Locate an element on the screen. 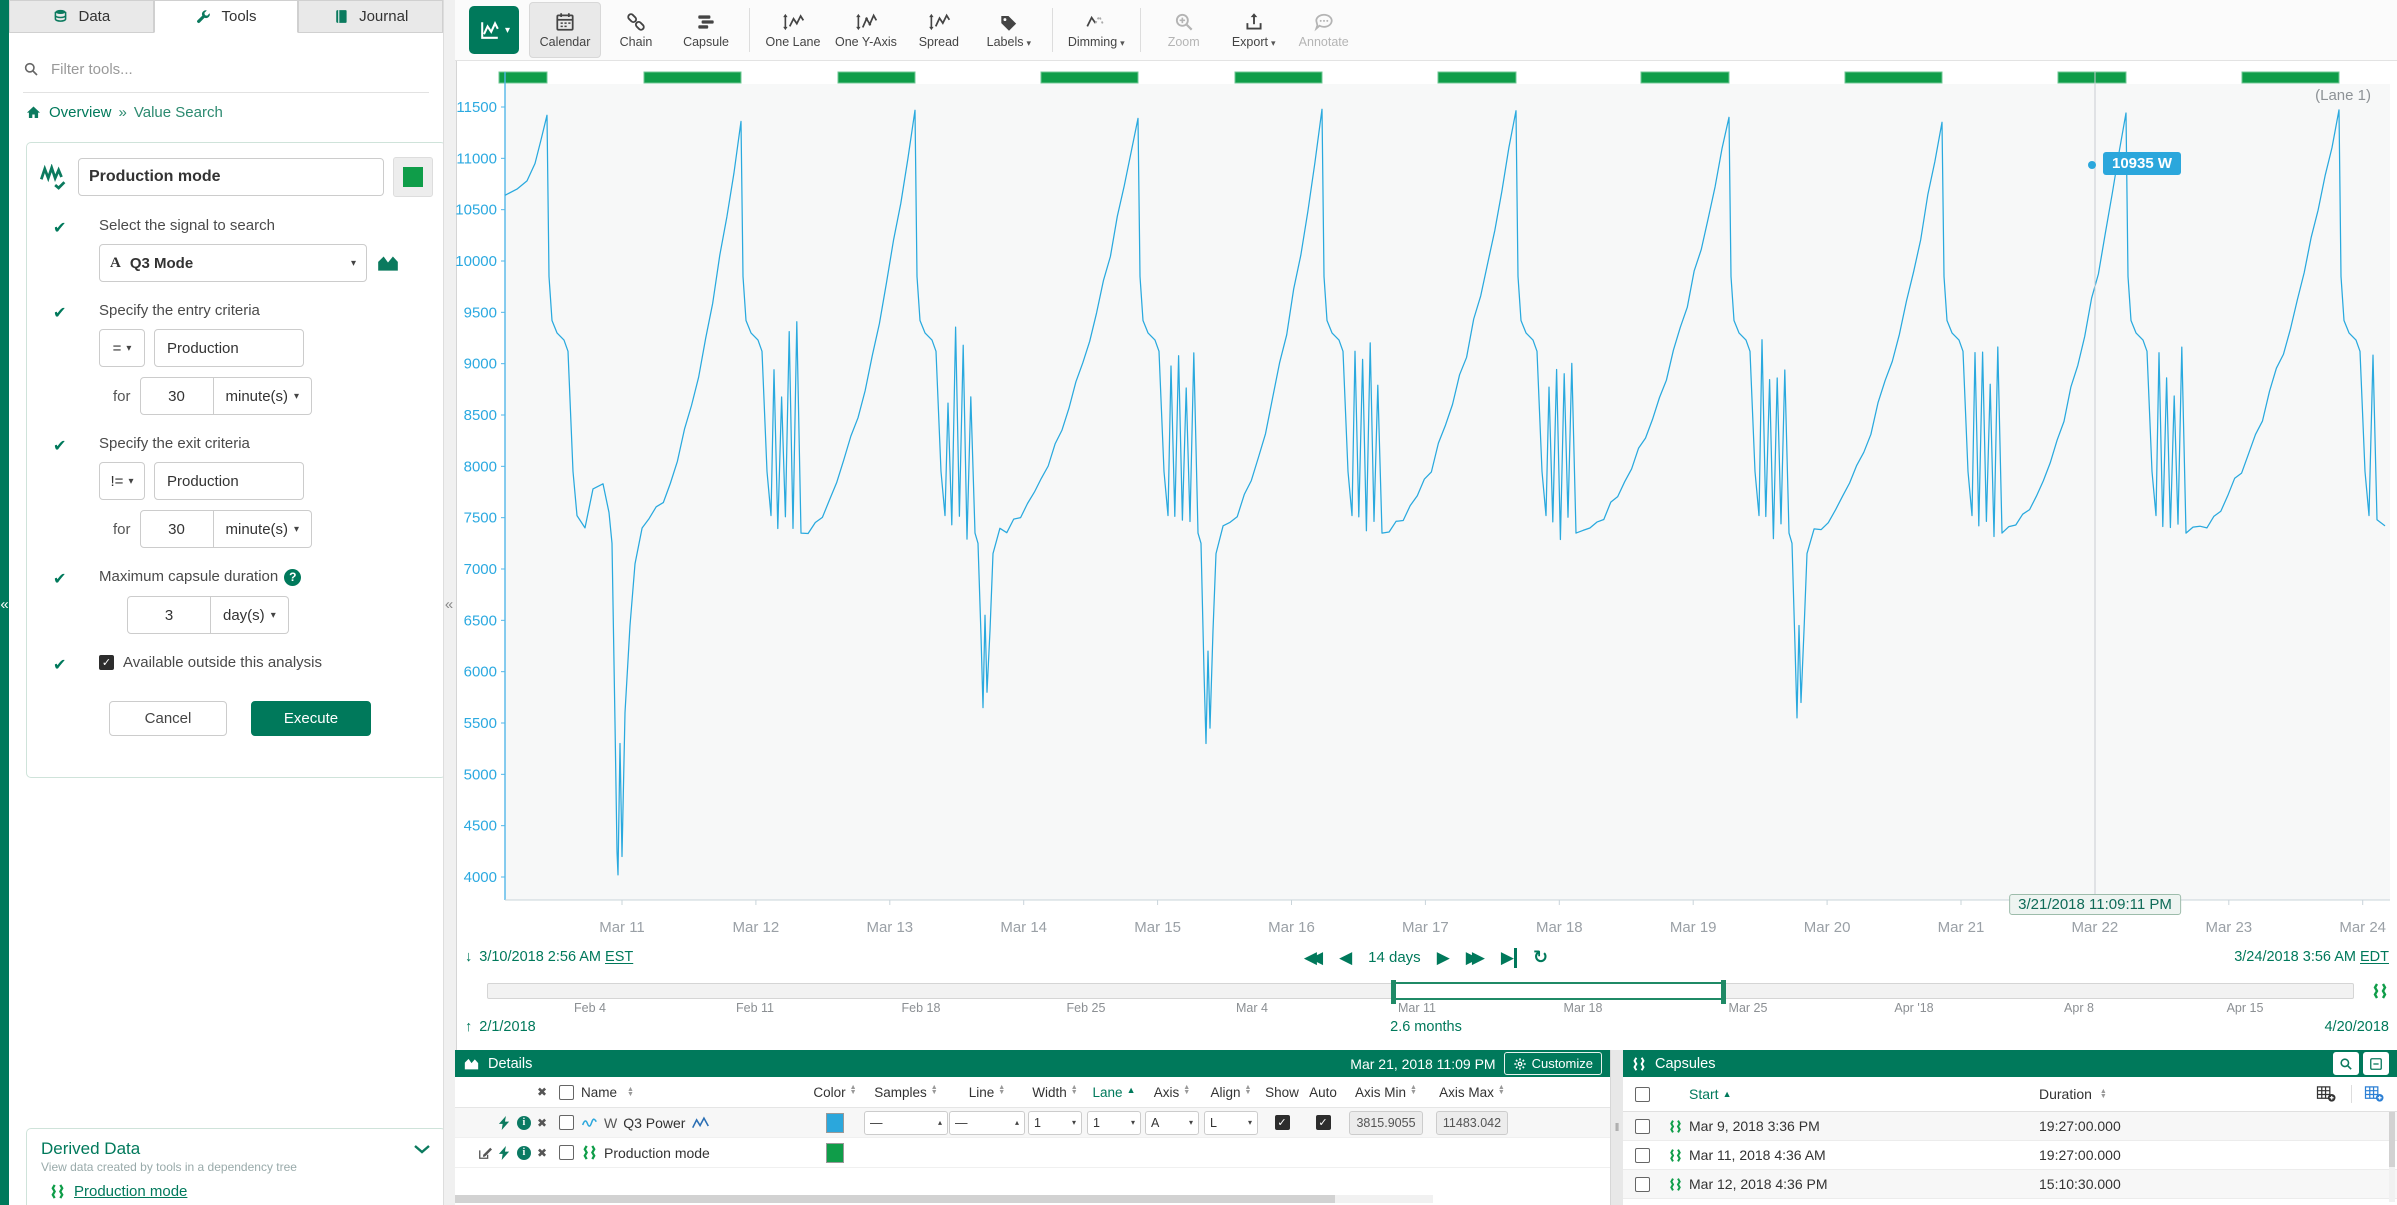 This screenshot has width=2397, height=1205. step-forward-half-button: ▶ is located at coordinates (1443, 957).